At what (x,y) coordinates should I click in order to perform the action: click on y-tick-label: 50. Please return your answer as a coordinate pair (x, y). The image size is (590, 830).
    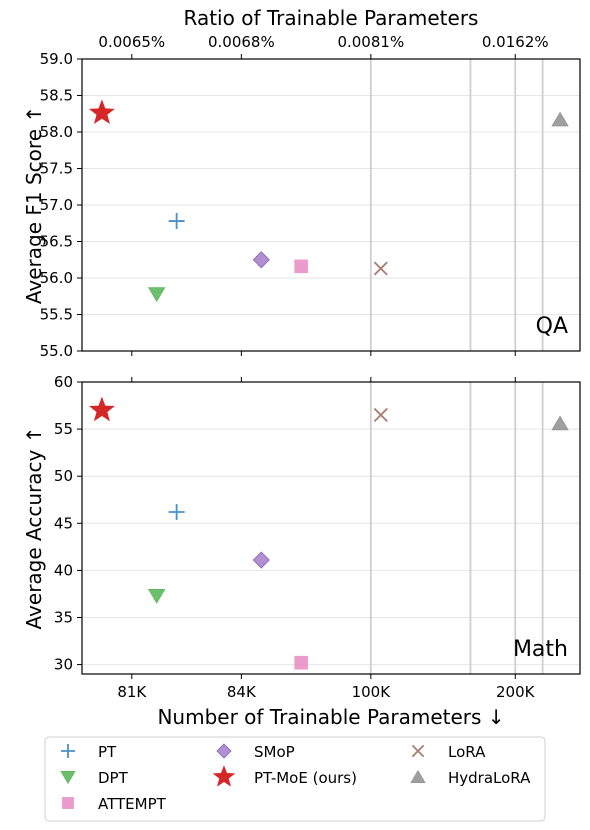
    Looking at the image, I should click on (63, 476).